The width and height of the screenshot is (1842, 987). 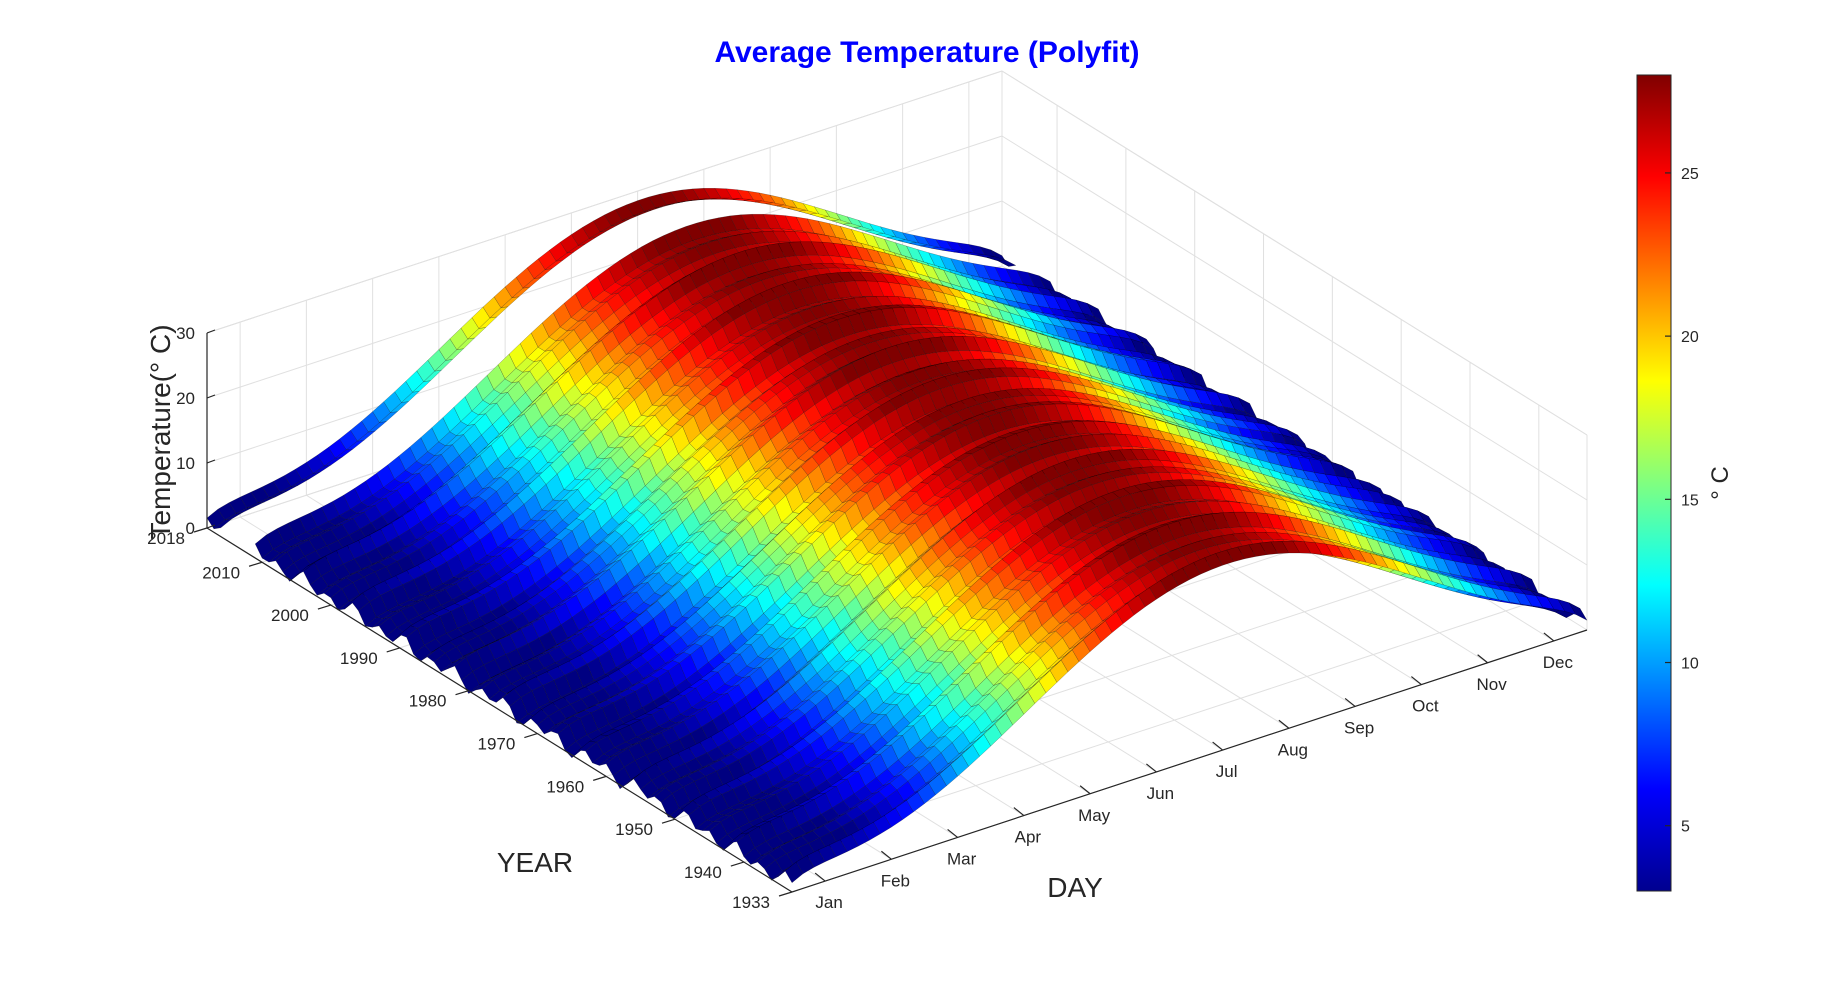 I want to click on surface-patch, so click(x=1007, y=263).